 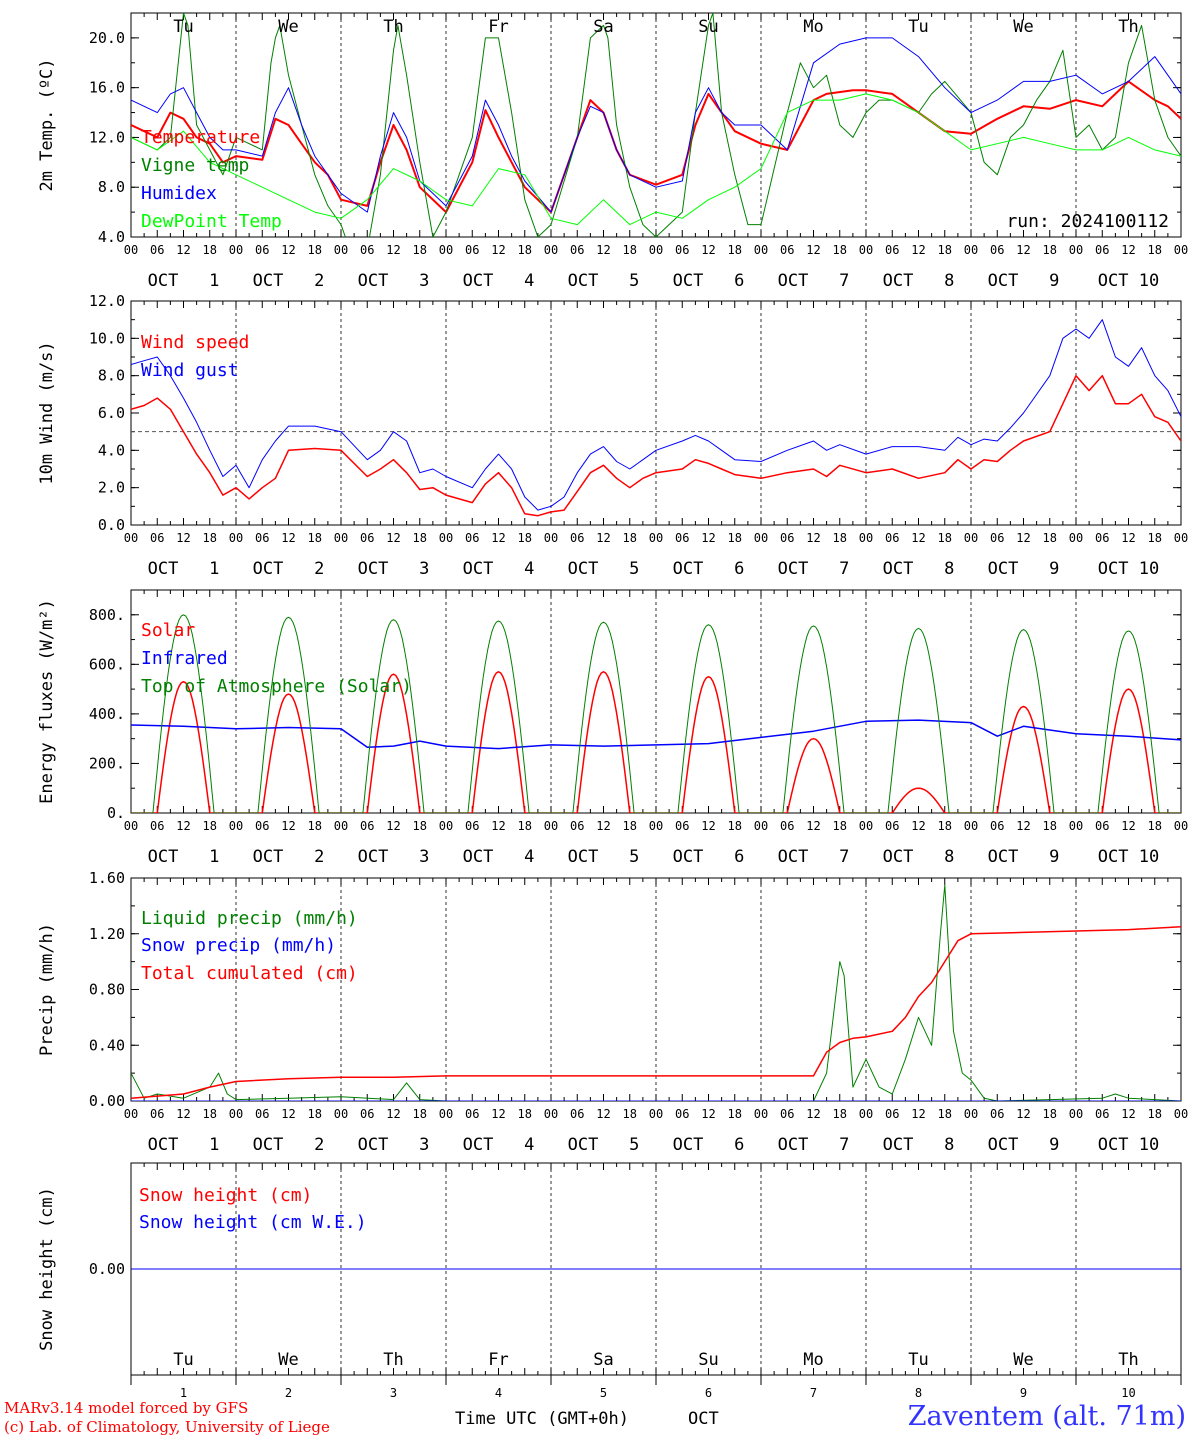 What do you see at coordinates (709, 569) in the screenshot?
I see `day-label: OCT 6` at bounding box center [709, 569].